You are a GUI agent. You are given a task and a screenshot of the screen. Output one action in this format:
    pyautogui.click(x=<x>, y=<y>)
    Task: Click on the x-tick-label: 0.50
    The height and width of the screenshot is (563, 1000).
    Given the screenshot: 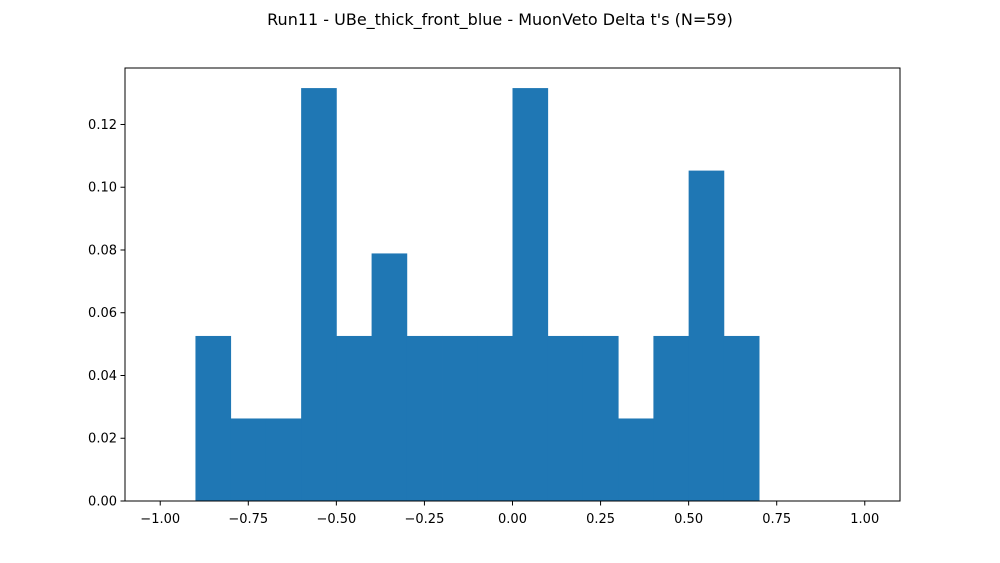 What is the action you would take?
    pyautogui.click(x=688, y=519)
    